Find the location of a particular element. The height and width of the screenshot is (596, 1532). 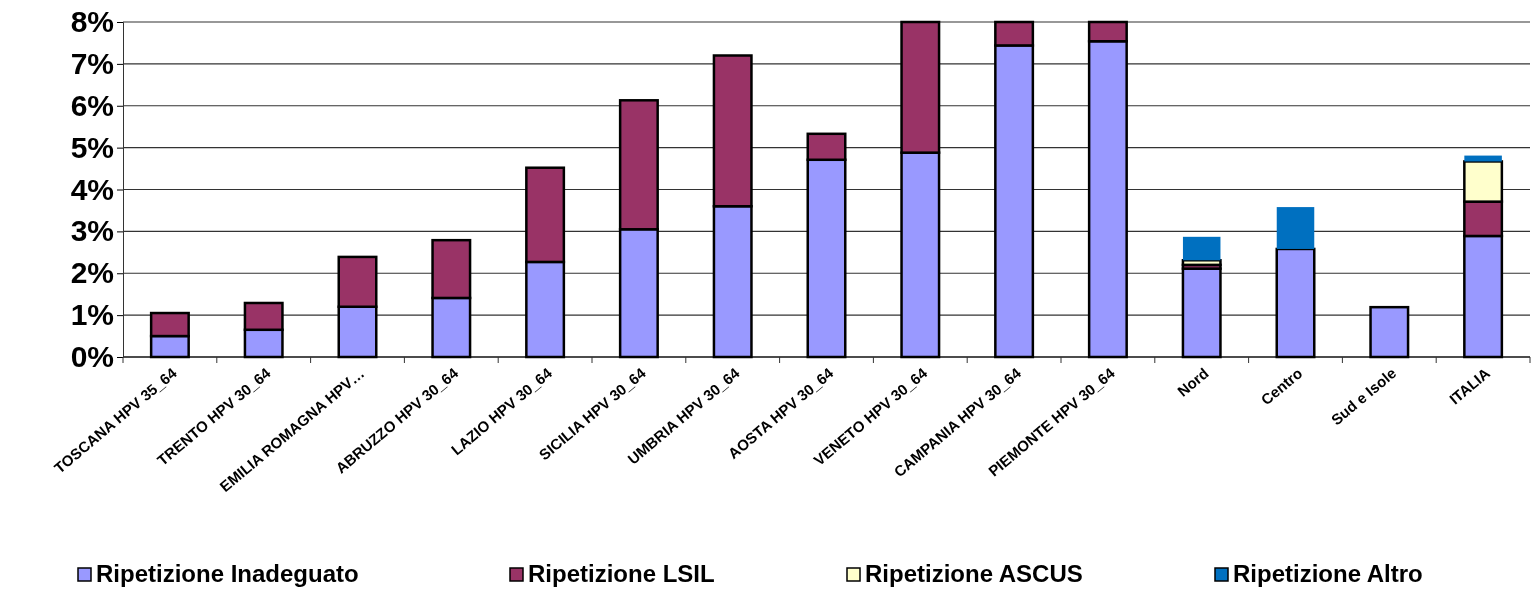

y-tick-label: 1% is located at coordinates (92, 315).